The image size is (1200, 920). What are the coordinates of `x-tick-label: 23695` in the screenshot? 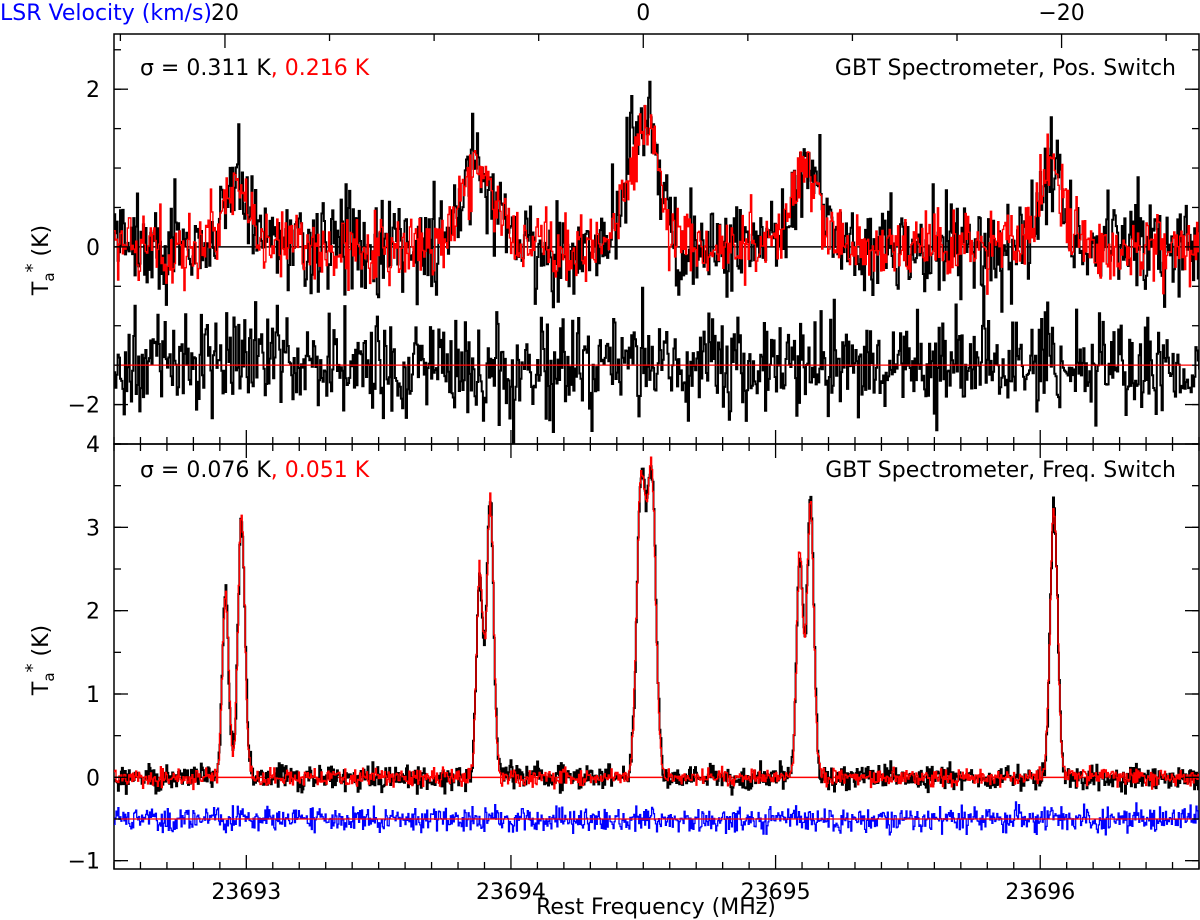 It's located at (776, 892).